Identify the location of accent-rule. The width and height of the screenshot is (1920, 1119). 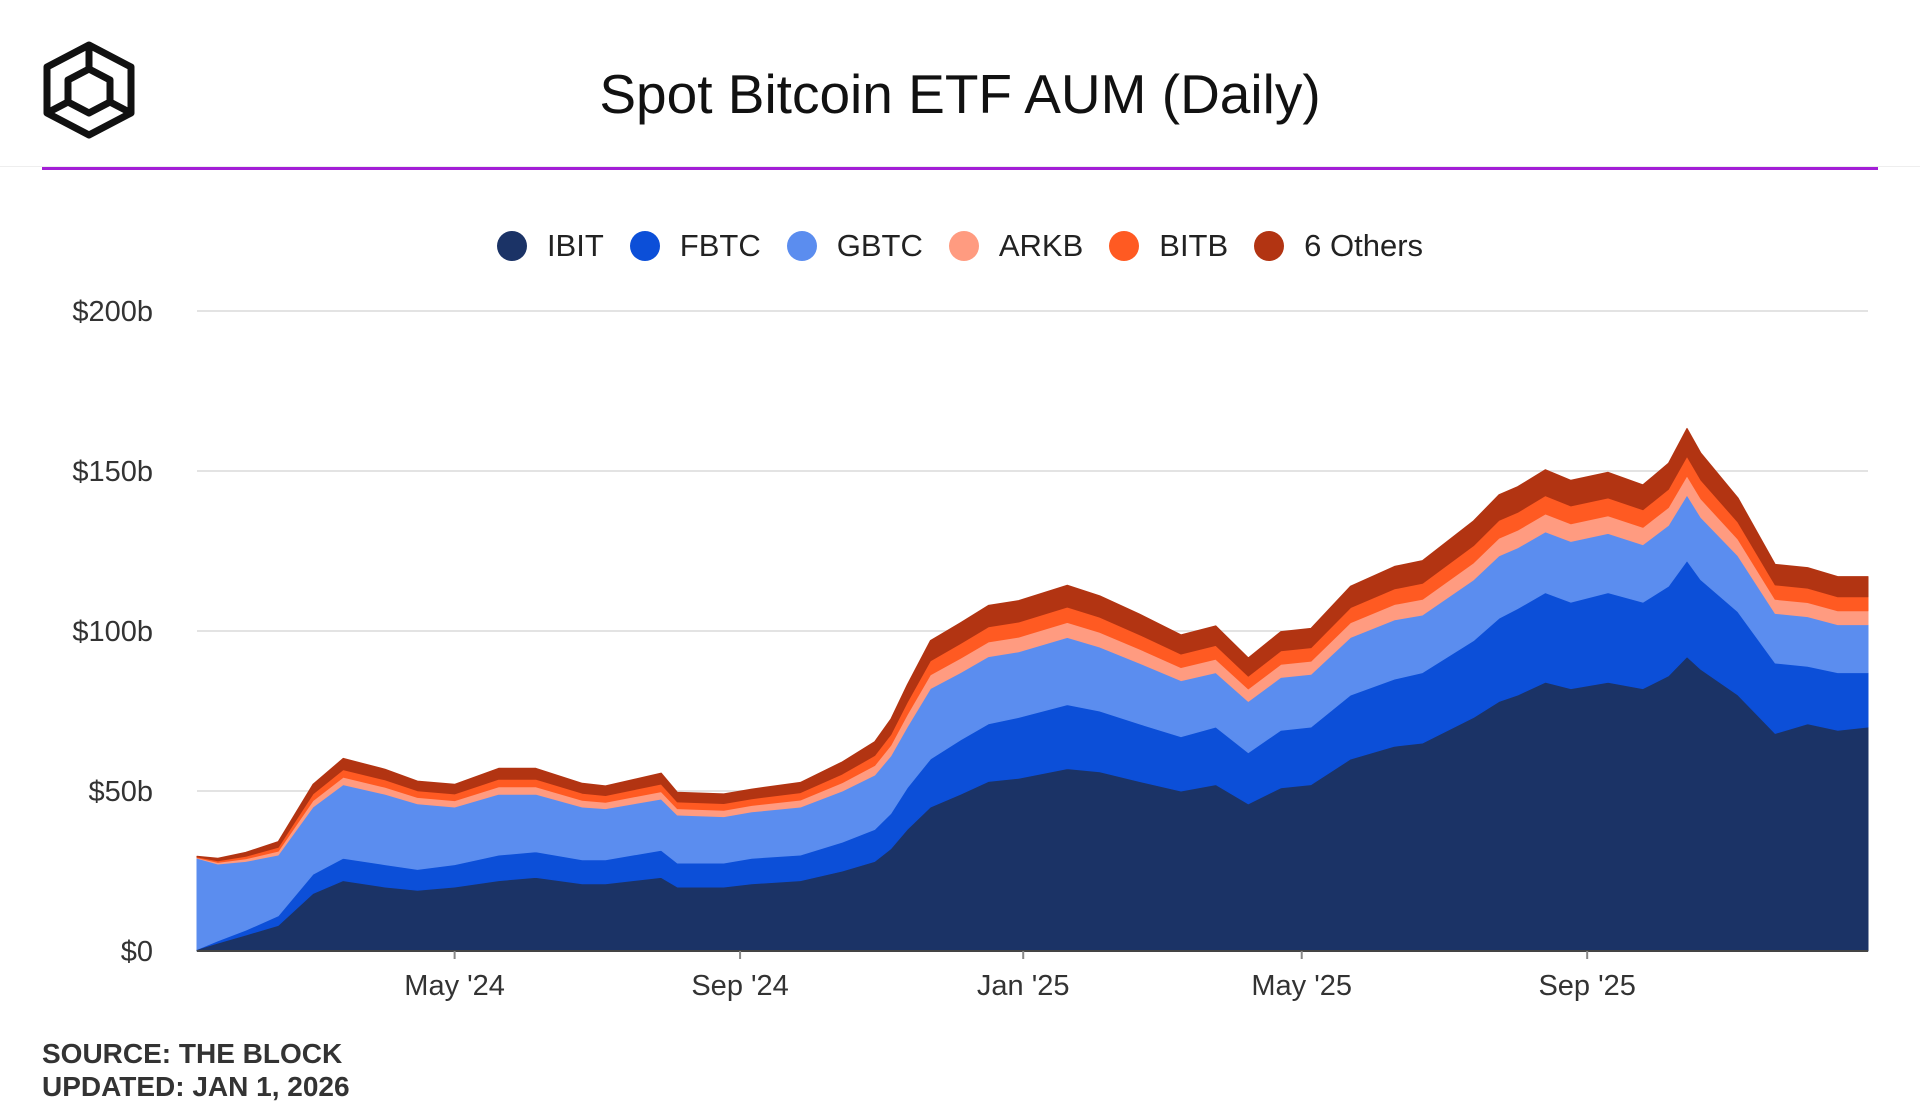
(960, 168).